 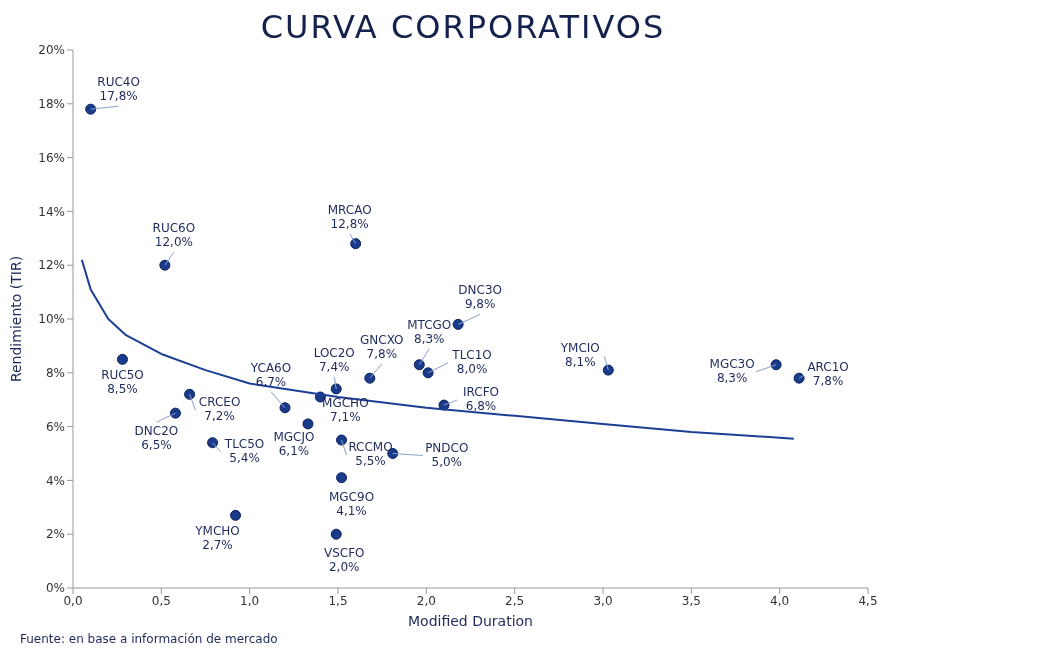 What do you see at coordinates (334, 352) in the screenshot?
I see `annotation: LOC2O` at bounding box center [334, 352].